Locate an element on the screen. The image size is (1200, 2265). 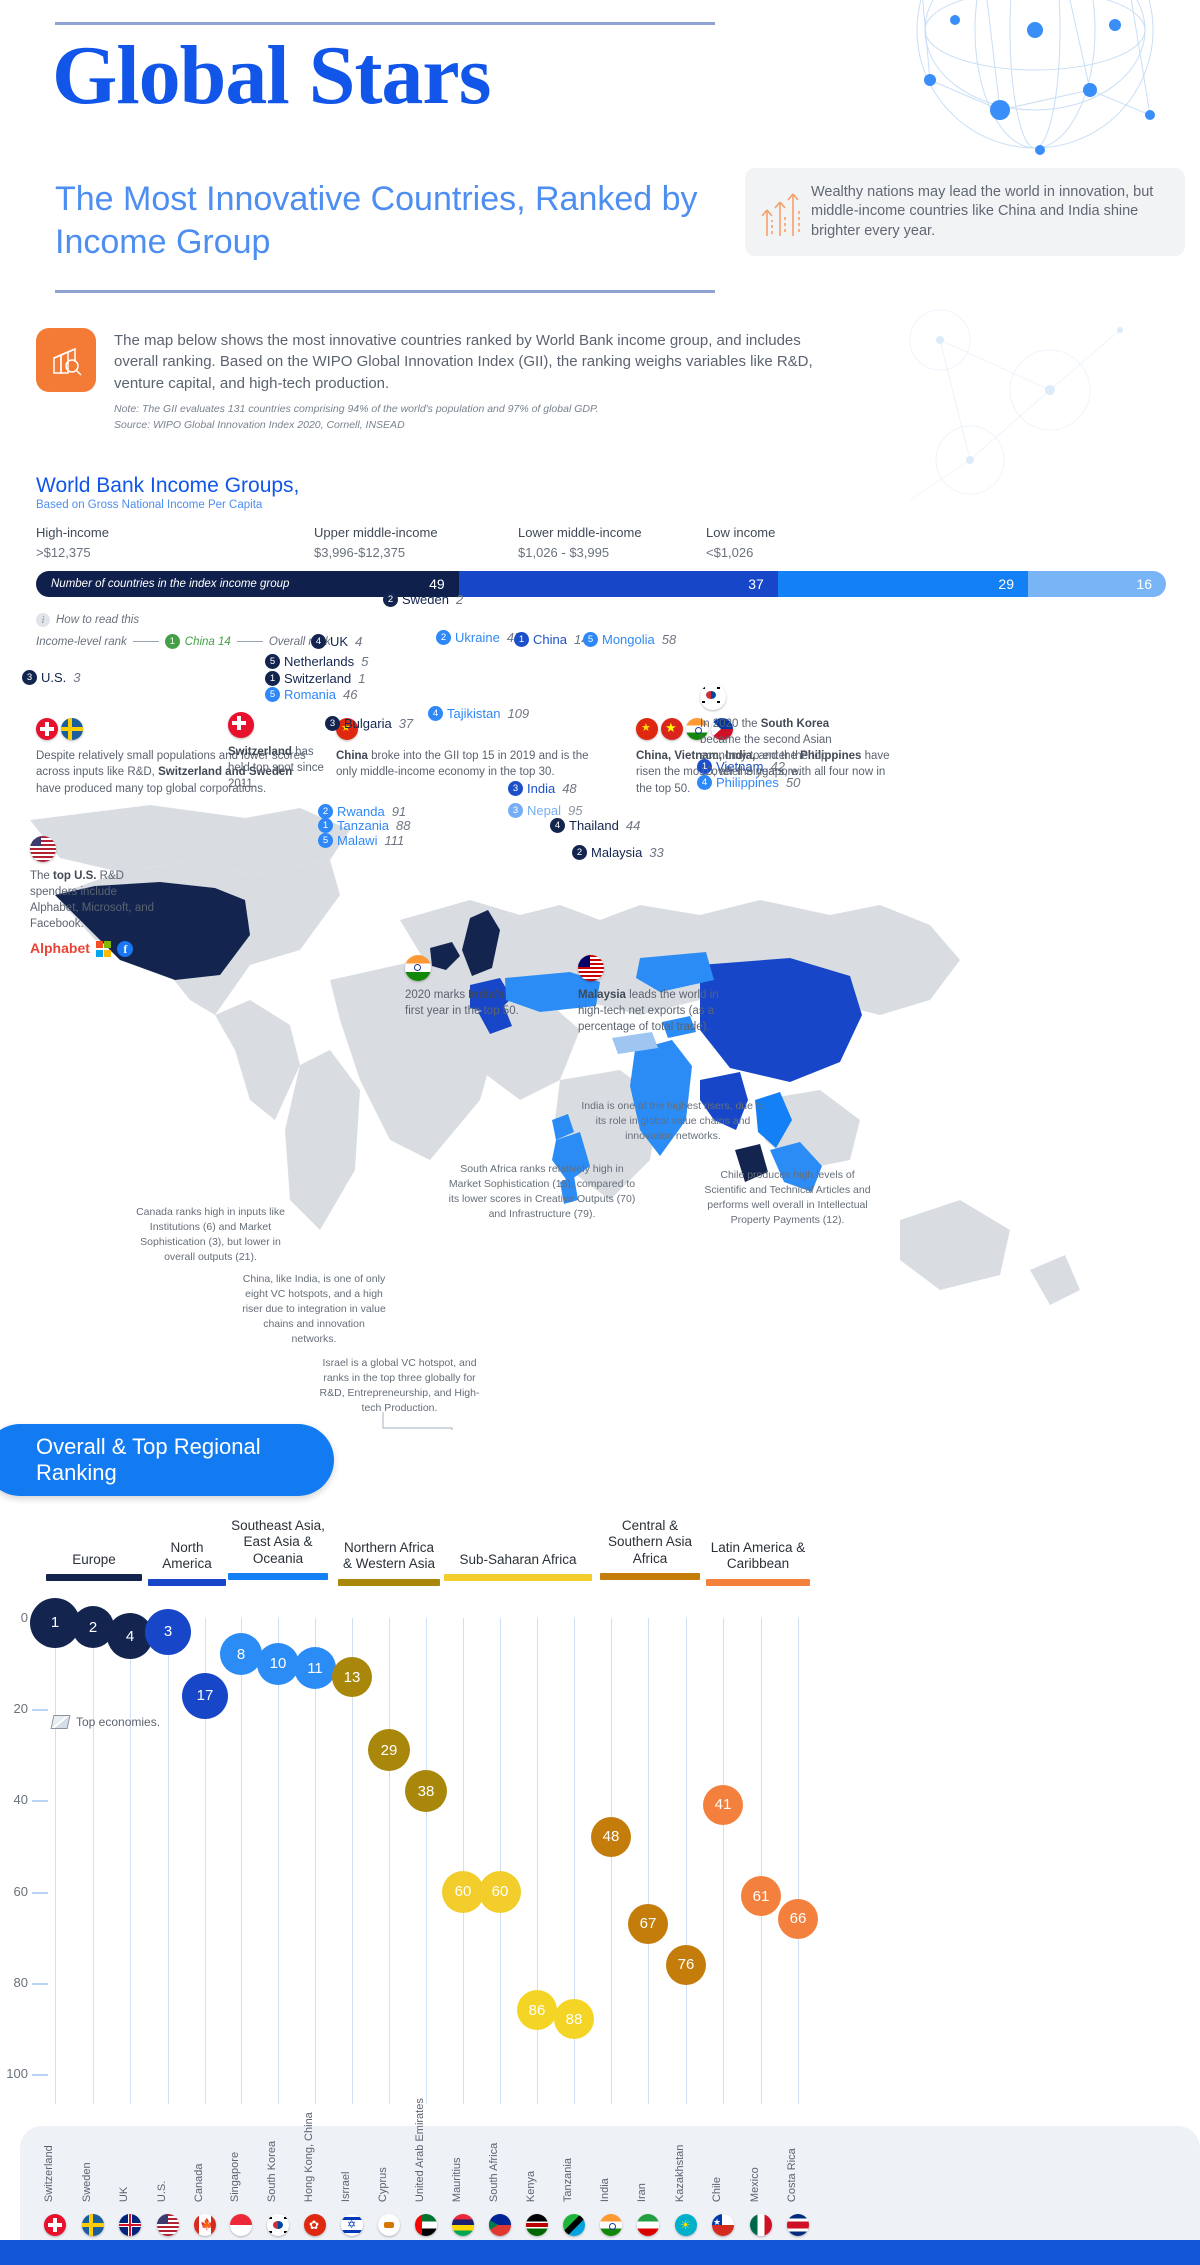
strip-country-label: Switzerland is located at coordinates (48, 2173).